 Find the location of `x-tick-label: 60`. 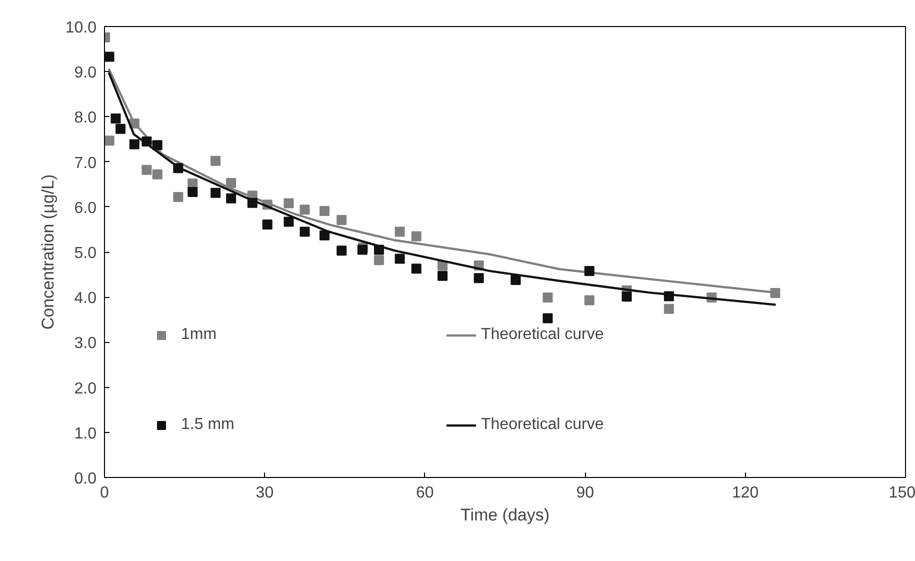

x-tick-label: 60 is located at coordinates (425, 493).